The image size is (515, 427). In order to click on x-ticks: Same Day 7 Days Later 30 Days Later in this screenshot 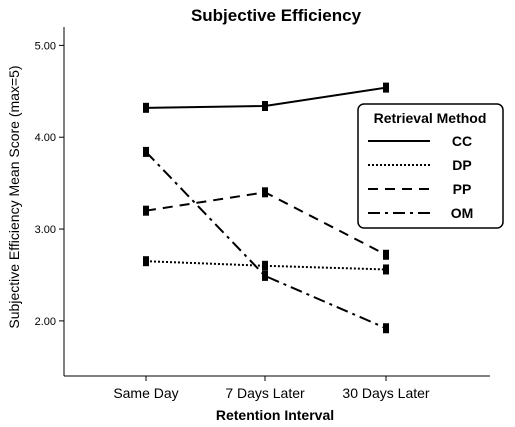, I will do `click(271, 388)`.